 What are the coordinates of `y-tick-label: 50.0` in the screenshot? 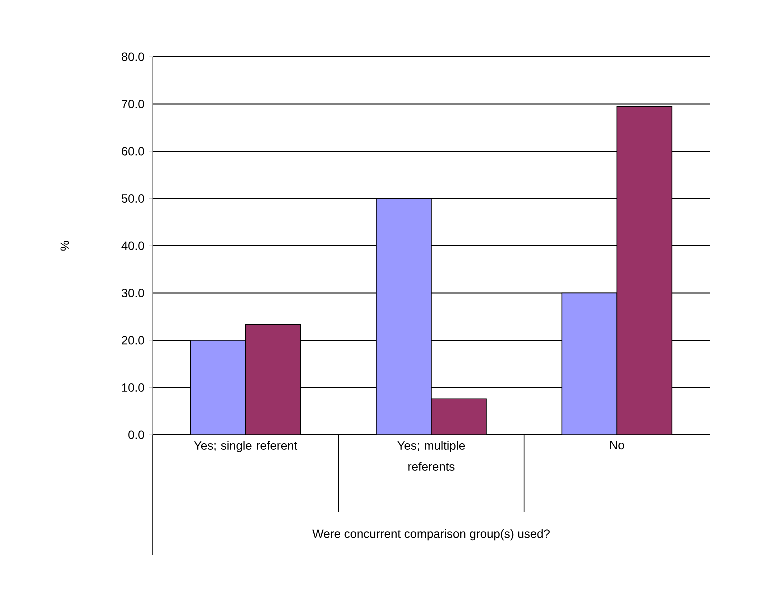 It's located at (133, 199).